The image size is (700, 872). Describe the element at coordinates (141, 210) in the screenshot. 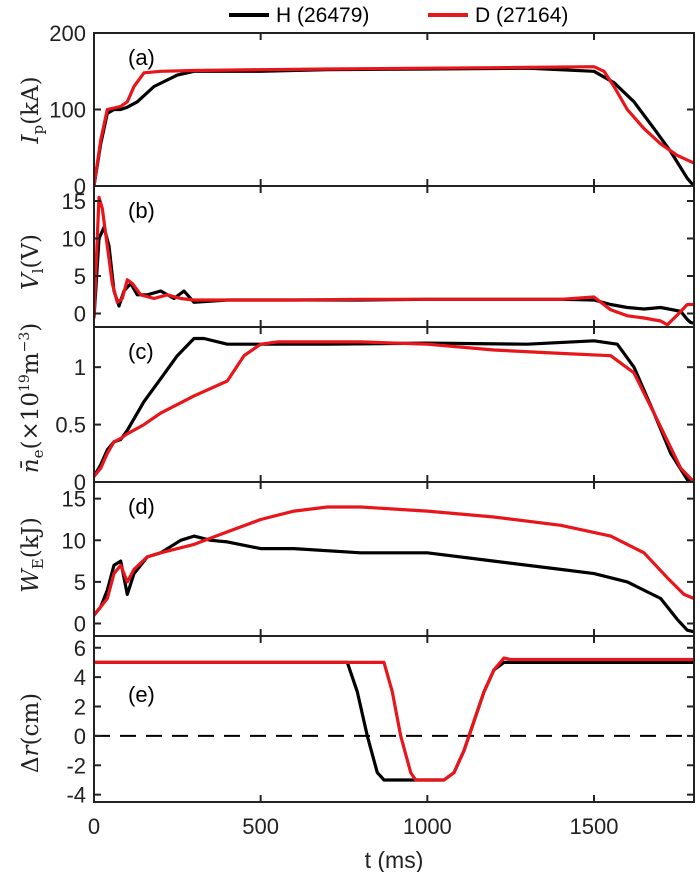

I see `panel-tag-1: (b)` at that location.